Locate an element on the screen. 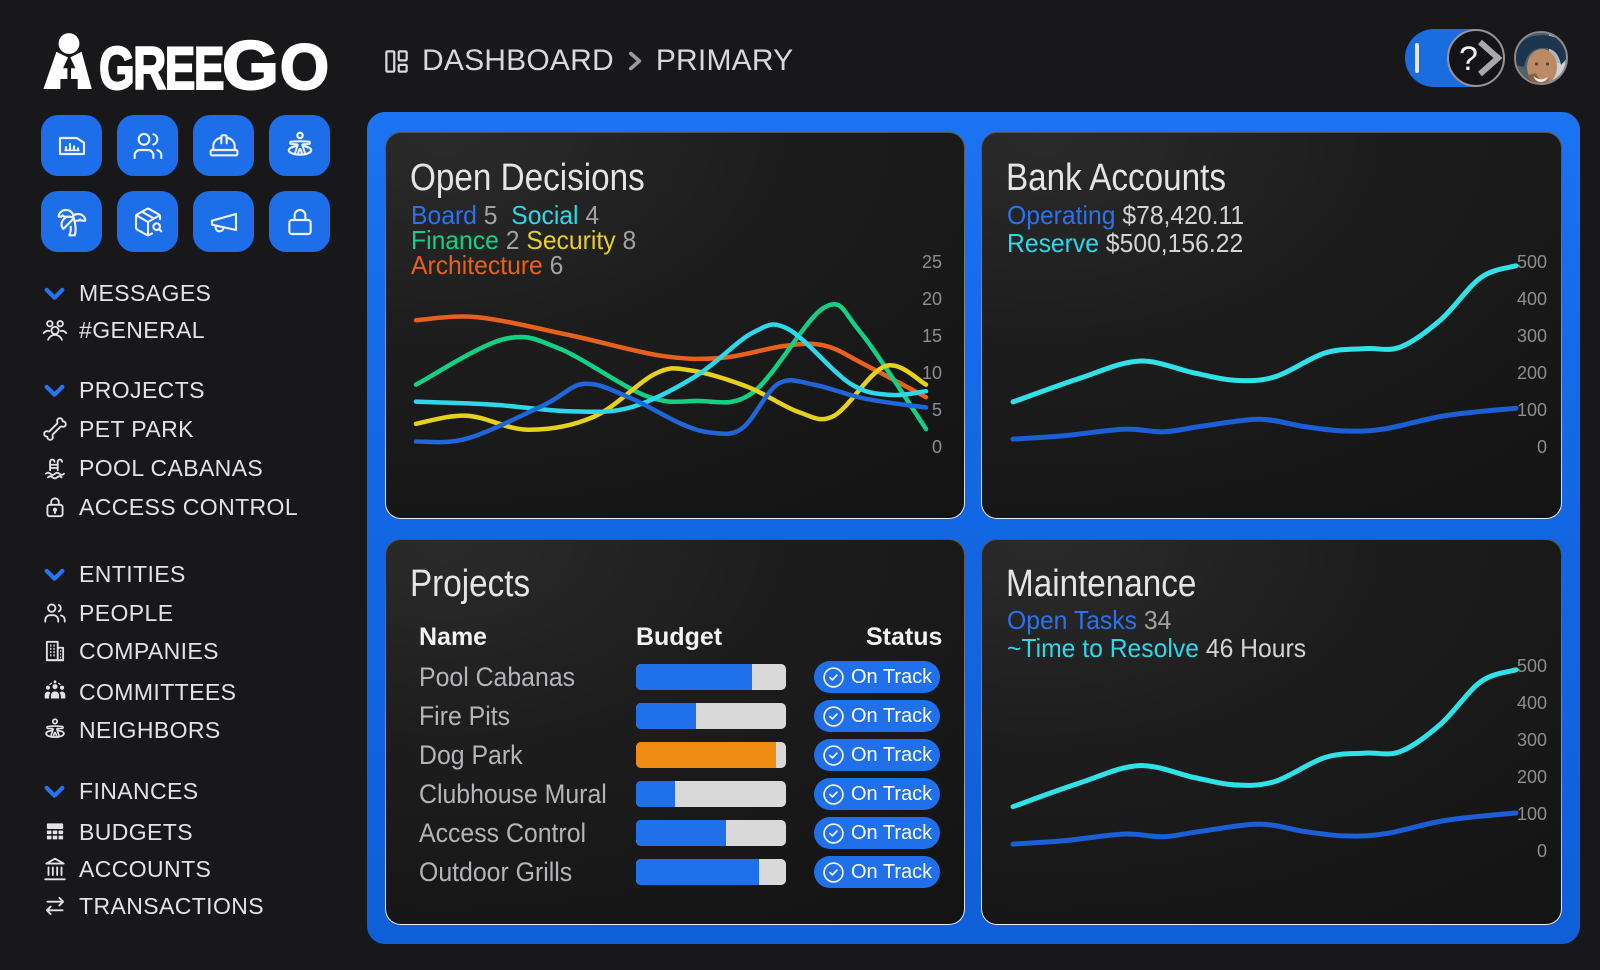  svg-text: G is located at coordinates (250, 61).